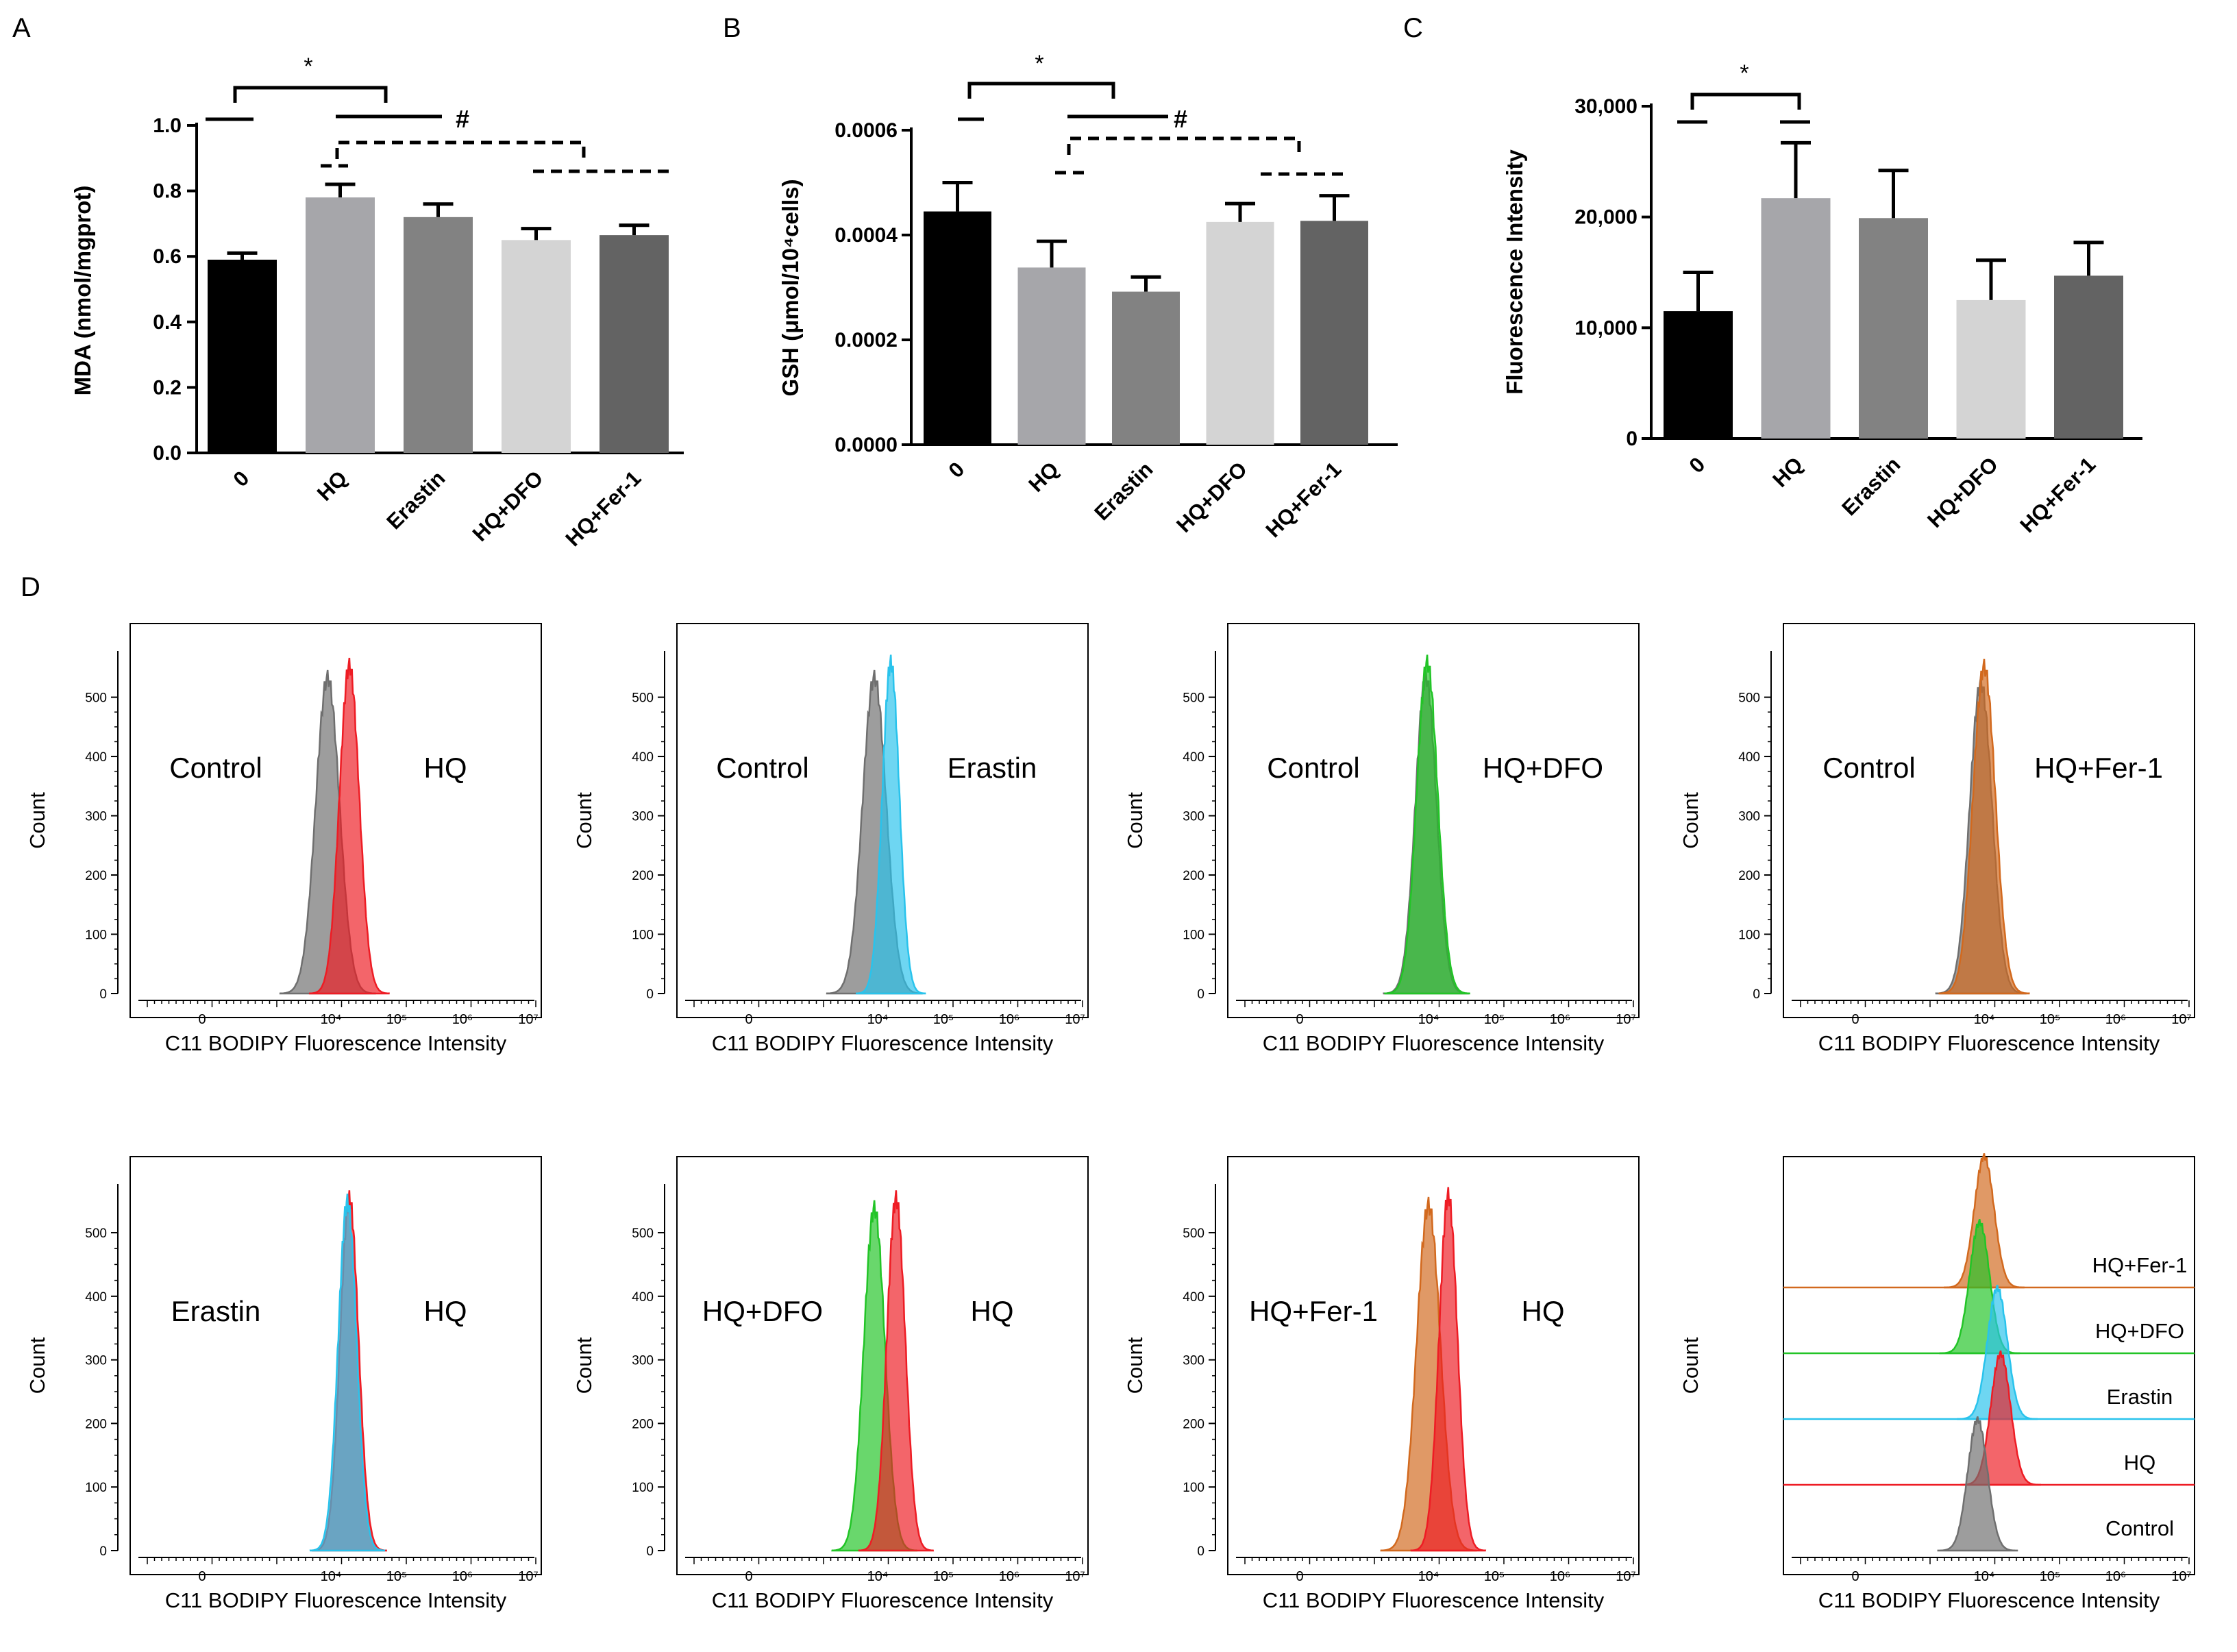 This screenshot has height=1652, width=2237. I want to click on left-sample-label: Erastin, so click(216, 1311).